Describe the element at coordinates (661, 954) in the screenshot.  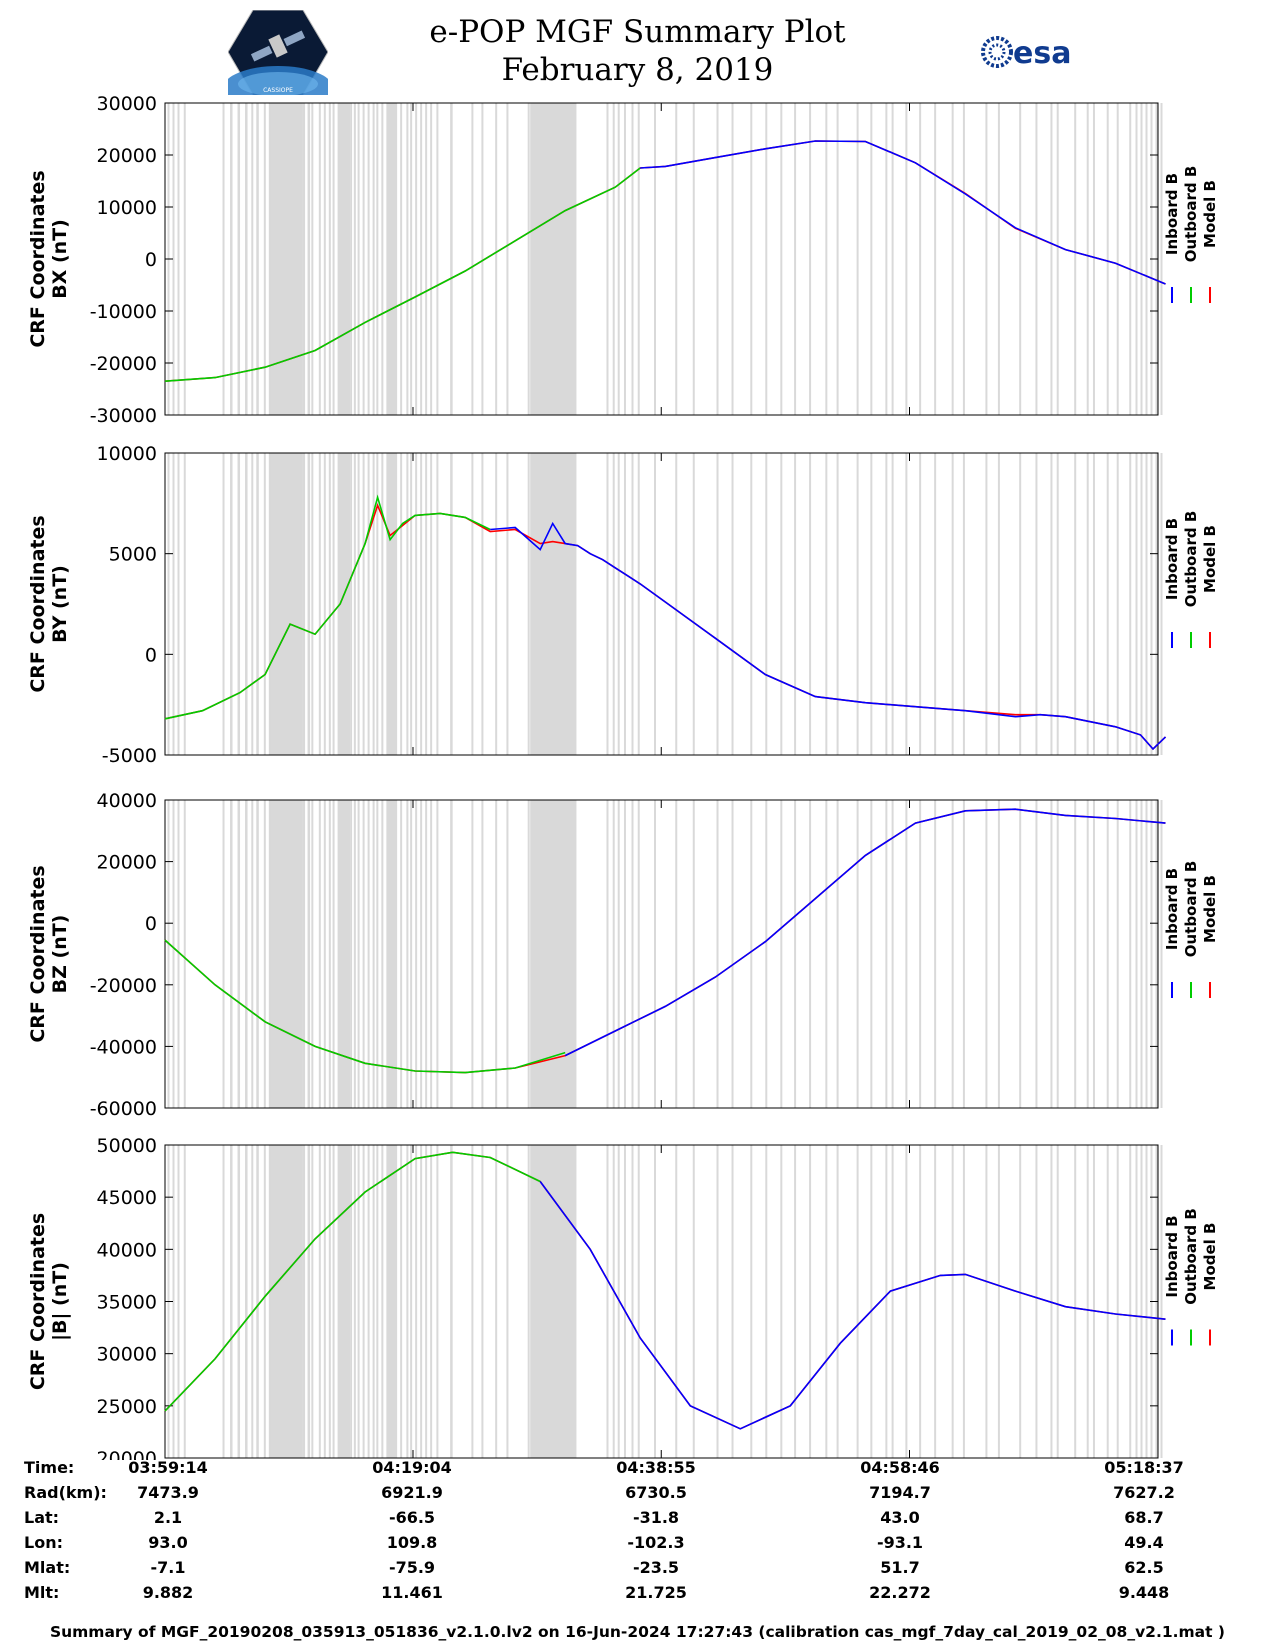
I see `plot-frame` at that location.